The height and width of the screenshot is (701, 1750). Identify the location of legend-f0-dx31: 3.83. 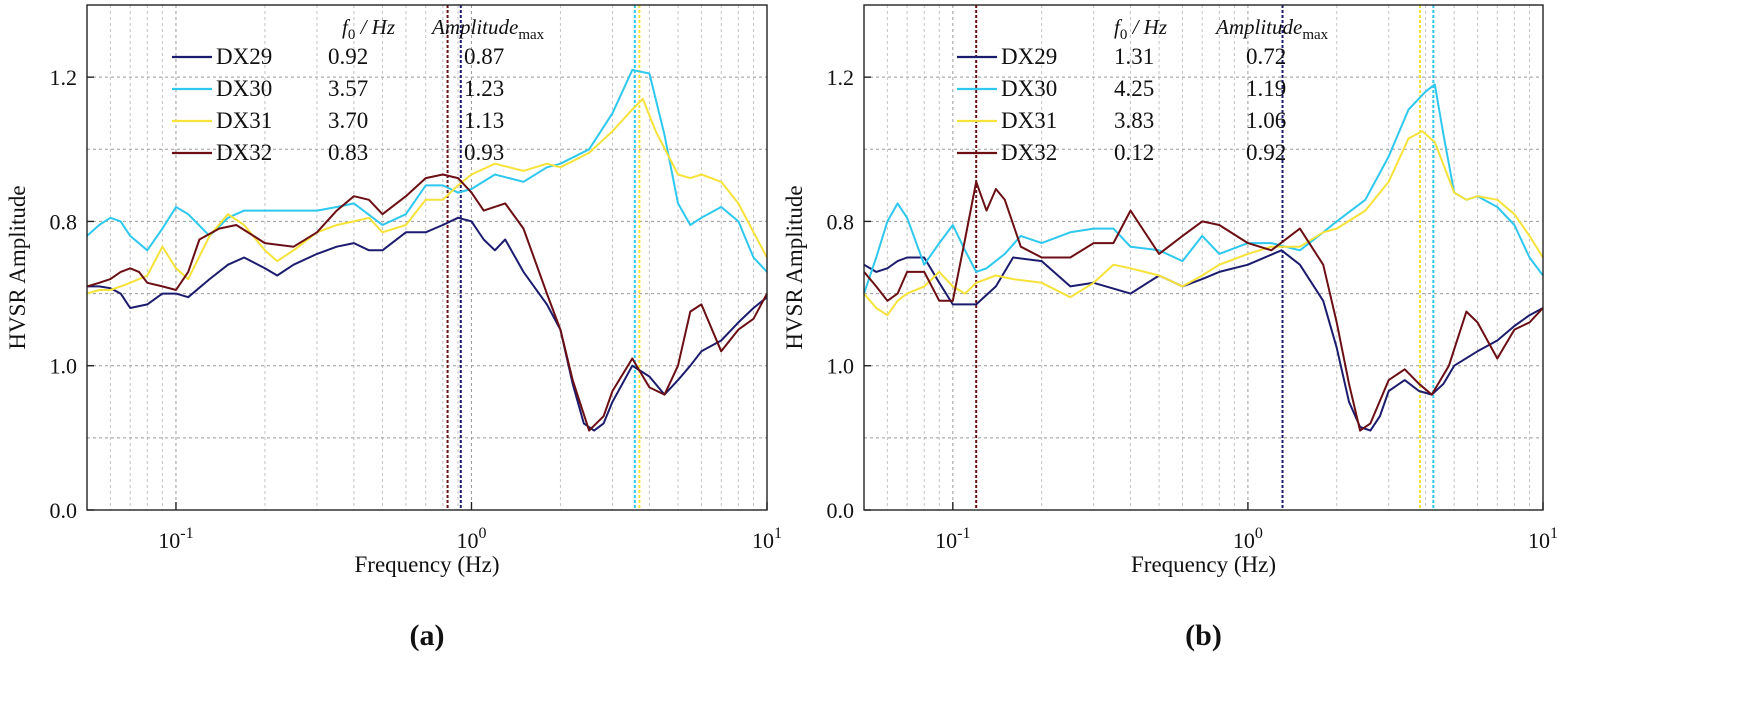
(1134, 120).